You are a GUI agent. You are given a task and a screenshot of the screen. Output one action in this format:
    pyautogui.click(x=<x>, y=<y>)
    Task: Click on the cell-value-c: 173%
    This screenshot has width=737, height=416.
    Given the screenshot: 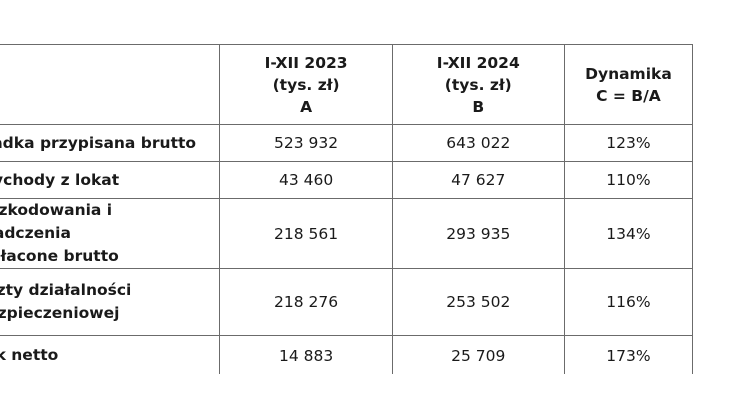 What is the action you would take?
    pyautogui.click(x=628, y=354)
    